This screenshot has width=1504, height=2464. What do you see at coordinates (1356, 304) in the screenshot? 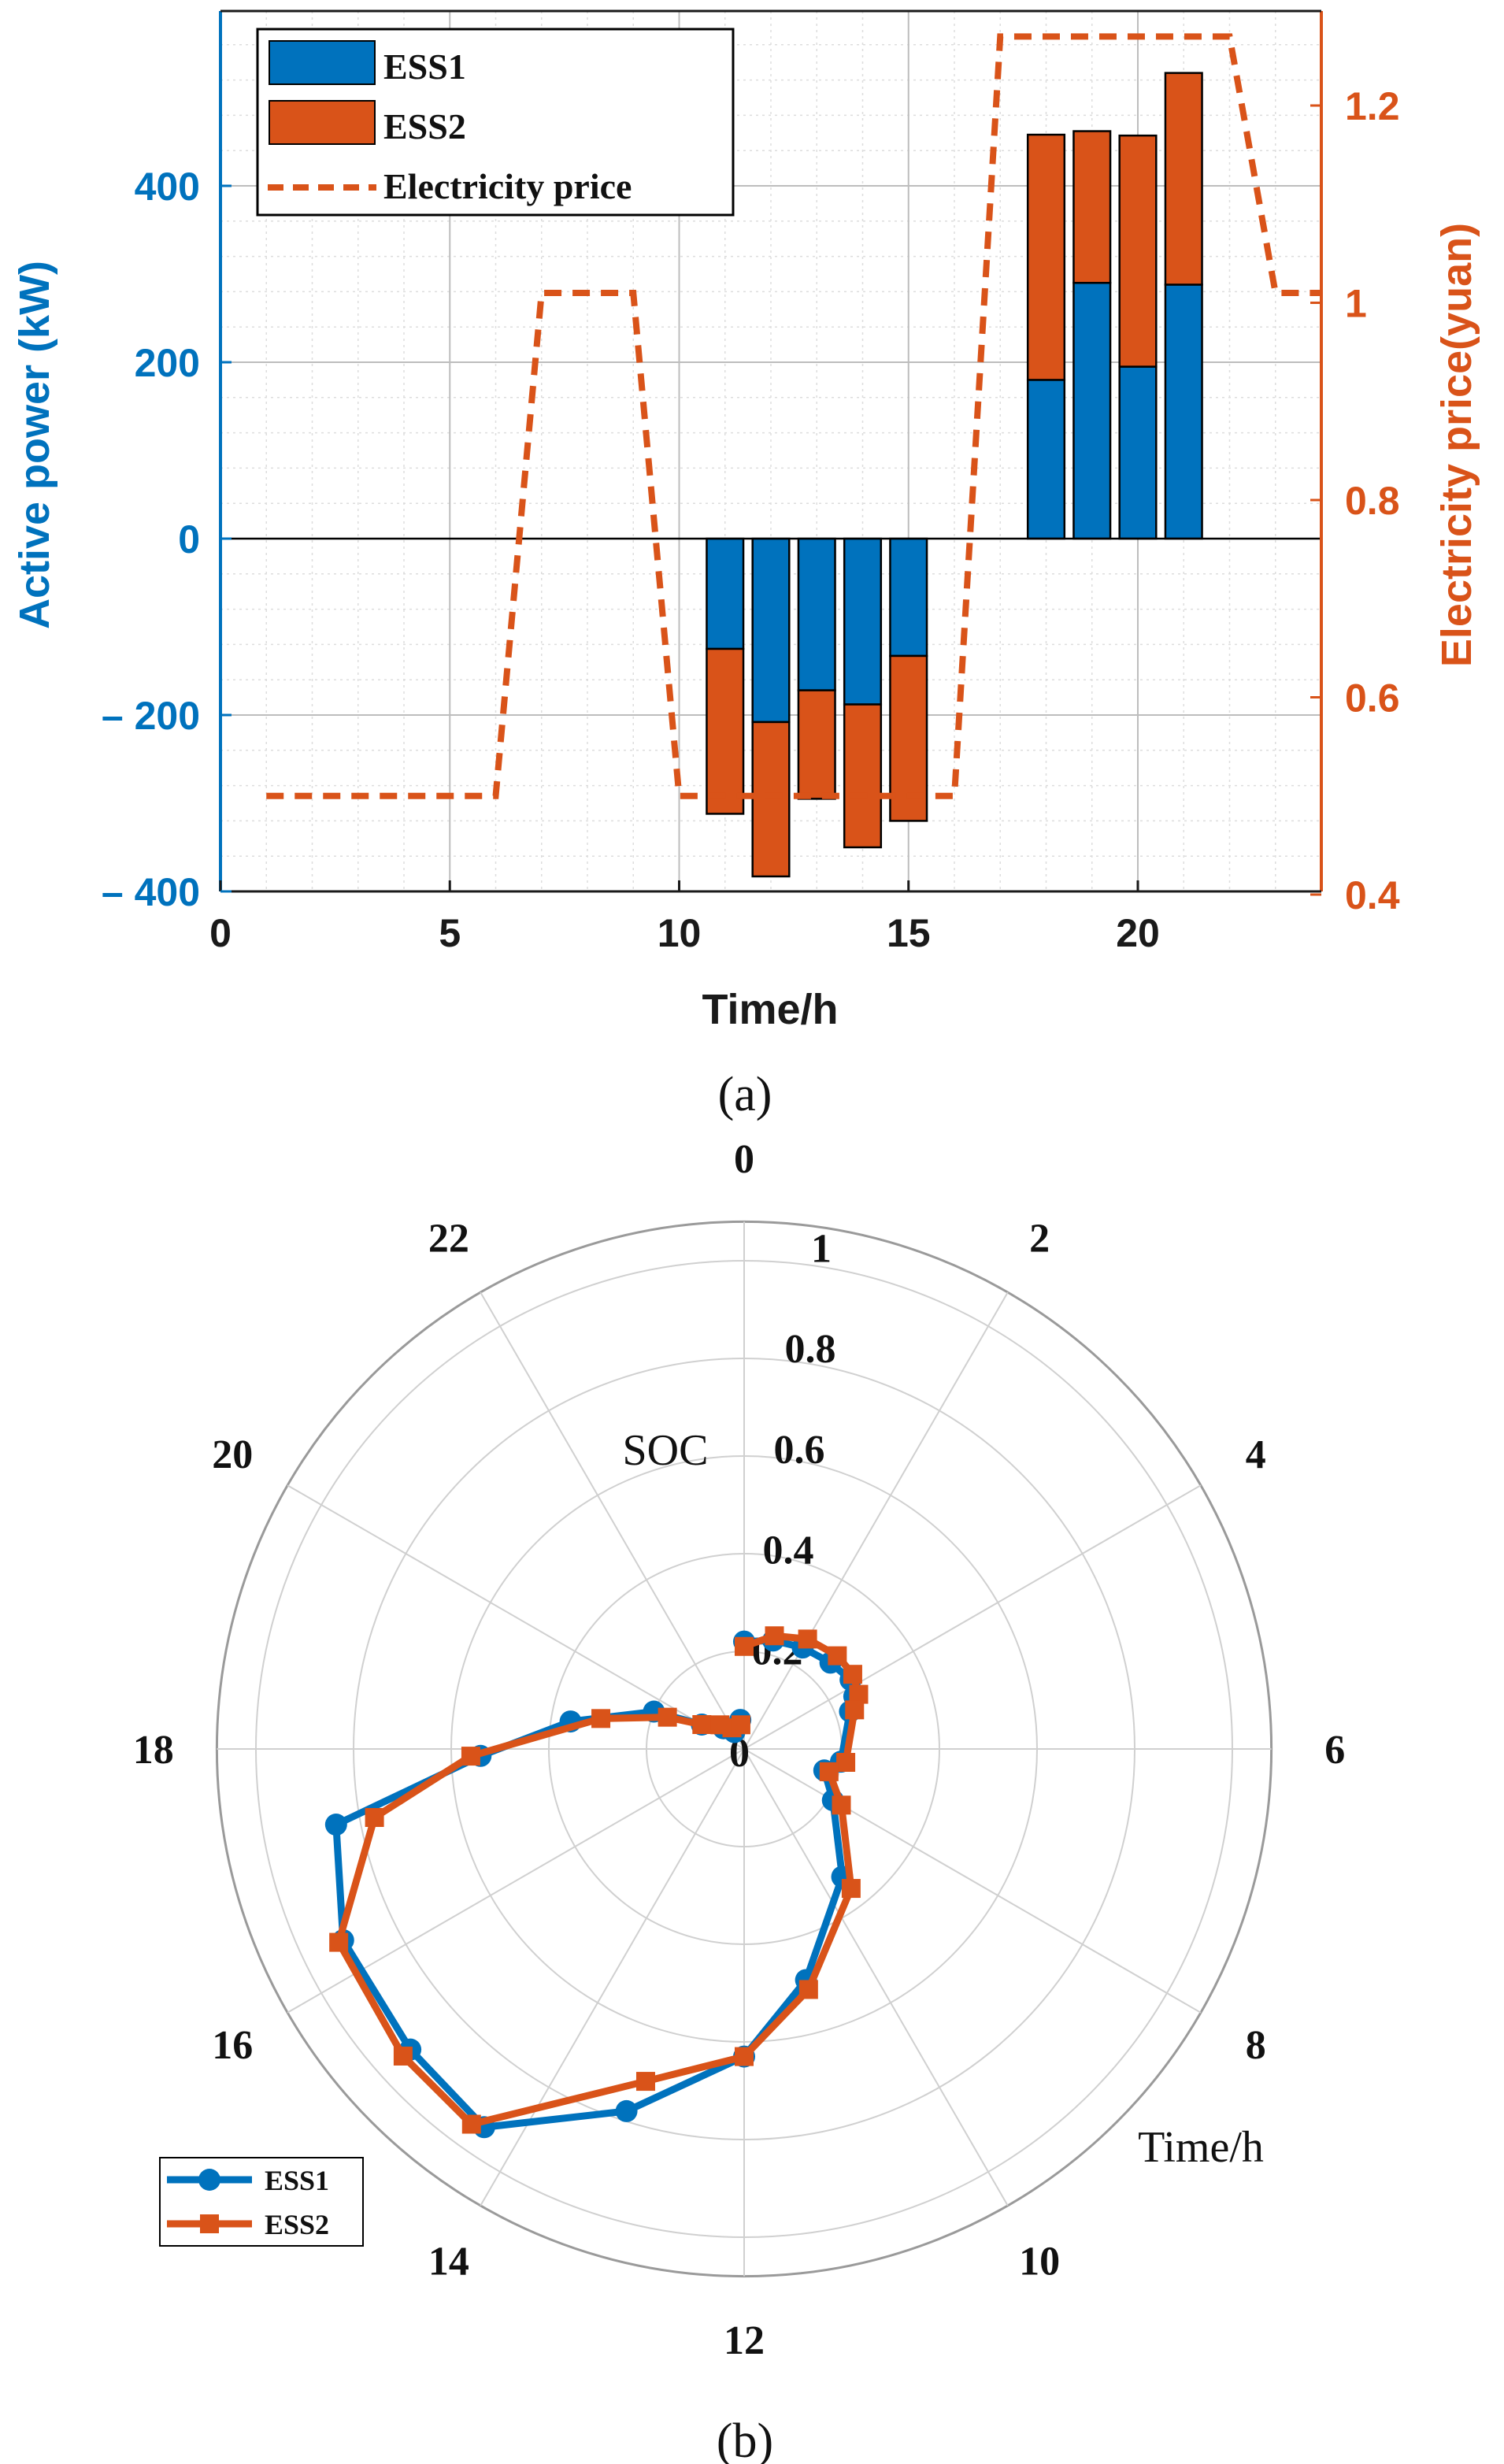
I see `y2tick-label: 1` at bounding box center [1356, 304].